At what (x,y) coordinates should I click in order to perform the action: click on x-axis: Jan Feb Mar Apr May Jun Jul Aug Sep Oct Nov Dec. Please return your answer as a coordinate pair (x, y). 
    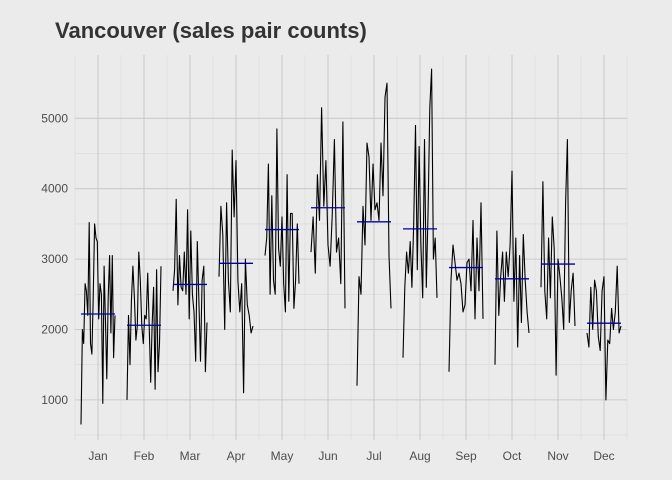
    Looking at the image, I should click on (351, 456).